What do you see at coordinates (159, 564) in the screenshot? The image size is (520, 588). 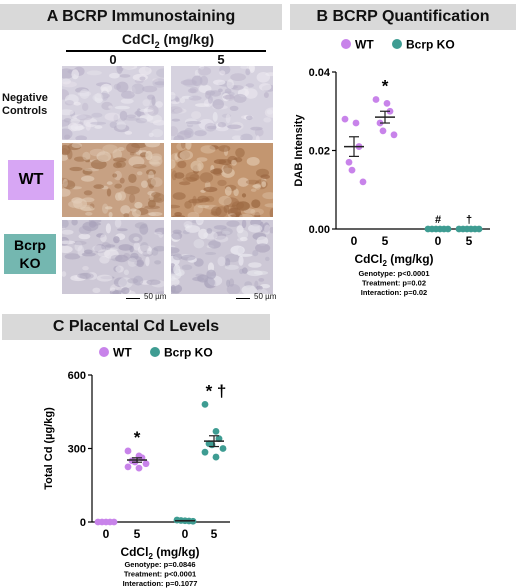 I see `stats-line: Genotype: p=0.0846` at bounding box center [159, 564].